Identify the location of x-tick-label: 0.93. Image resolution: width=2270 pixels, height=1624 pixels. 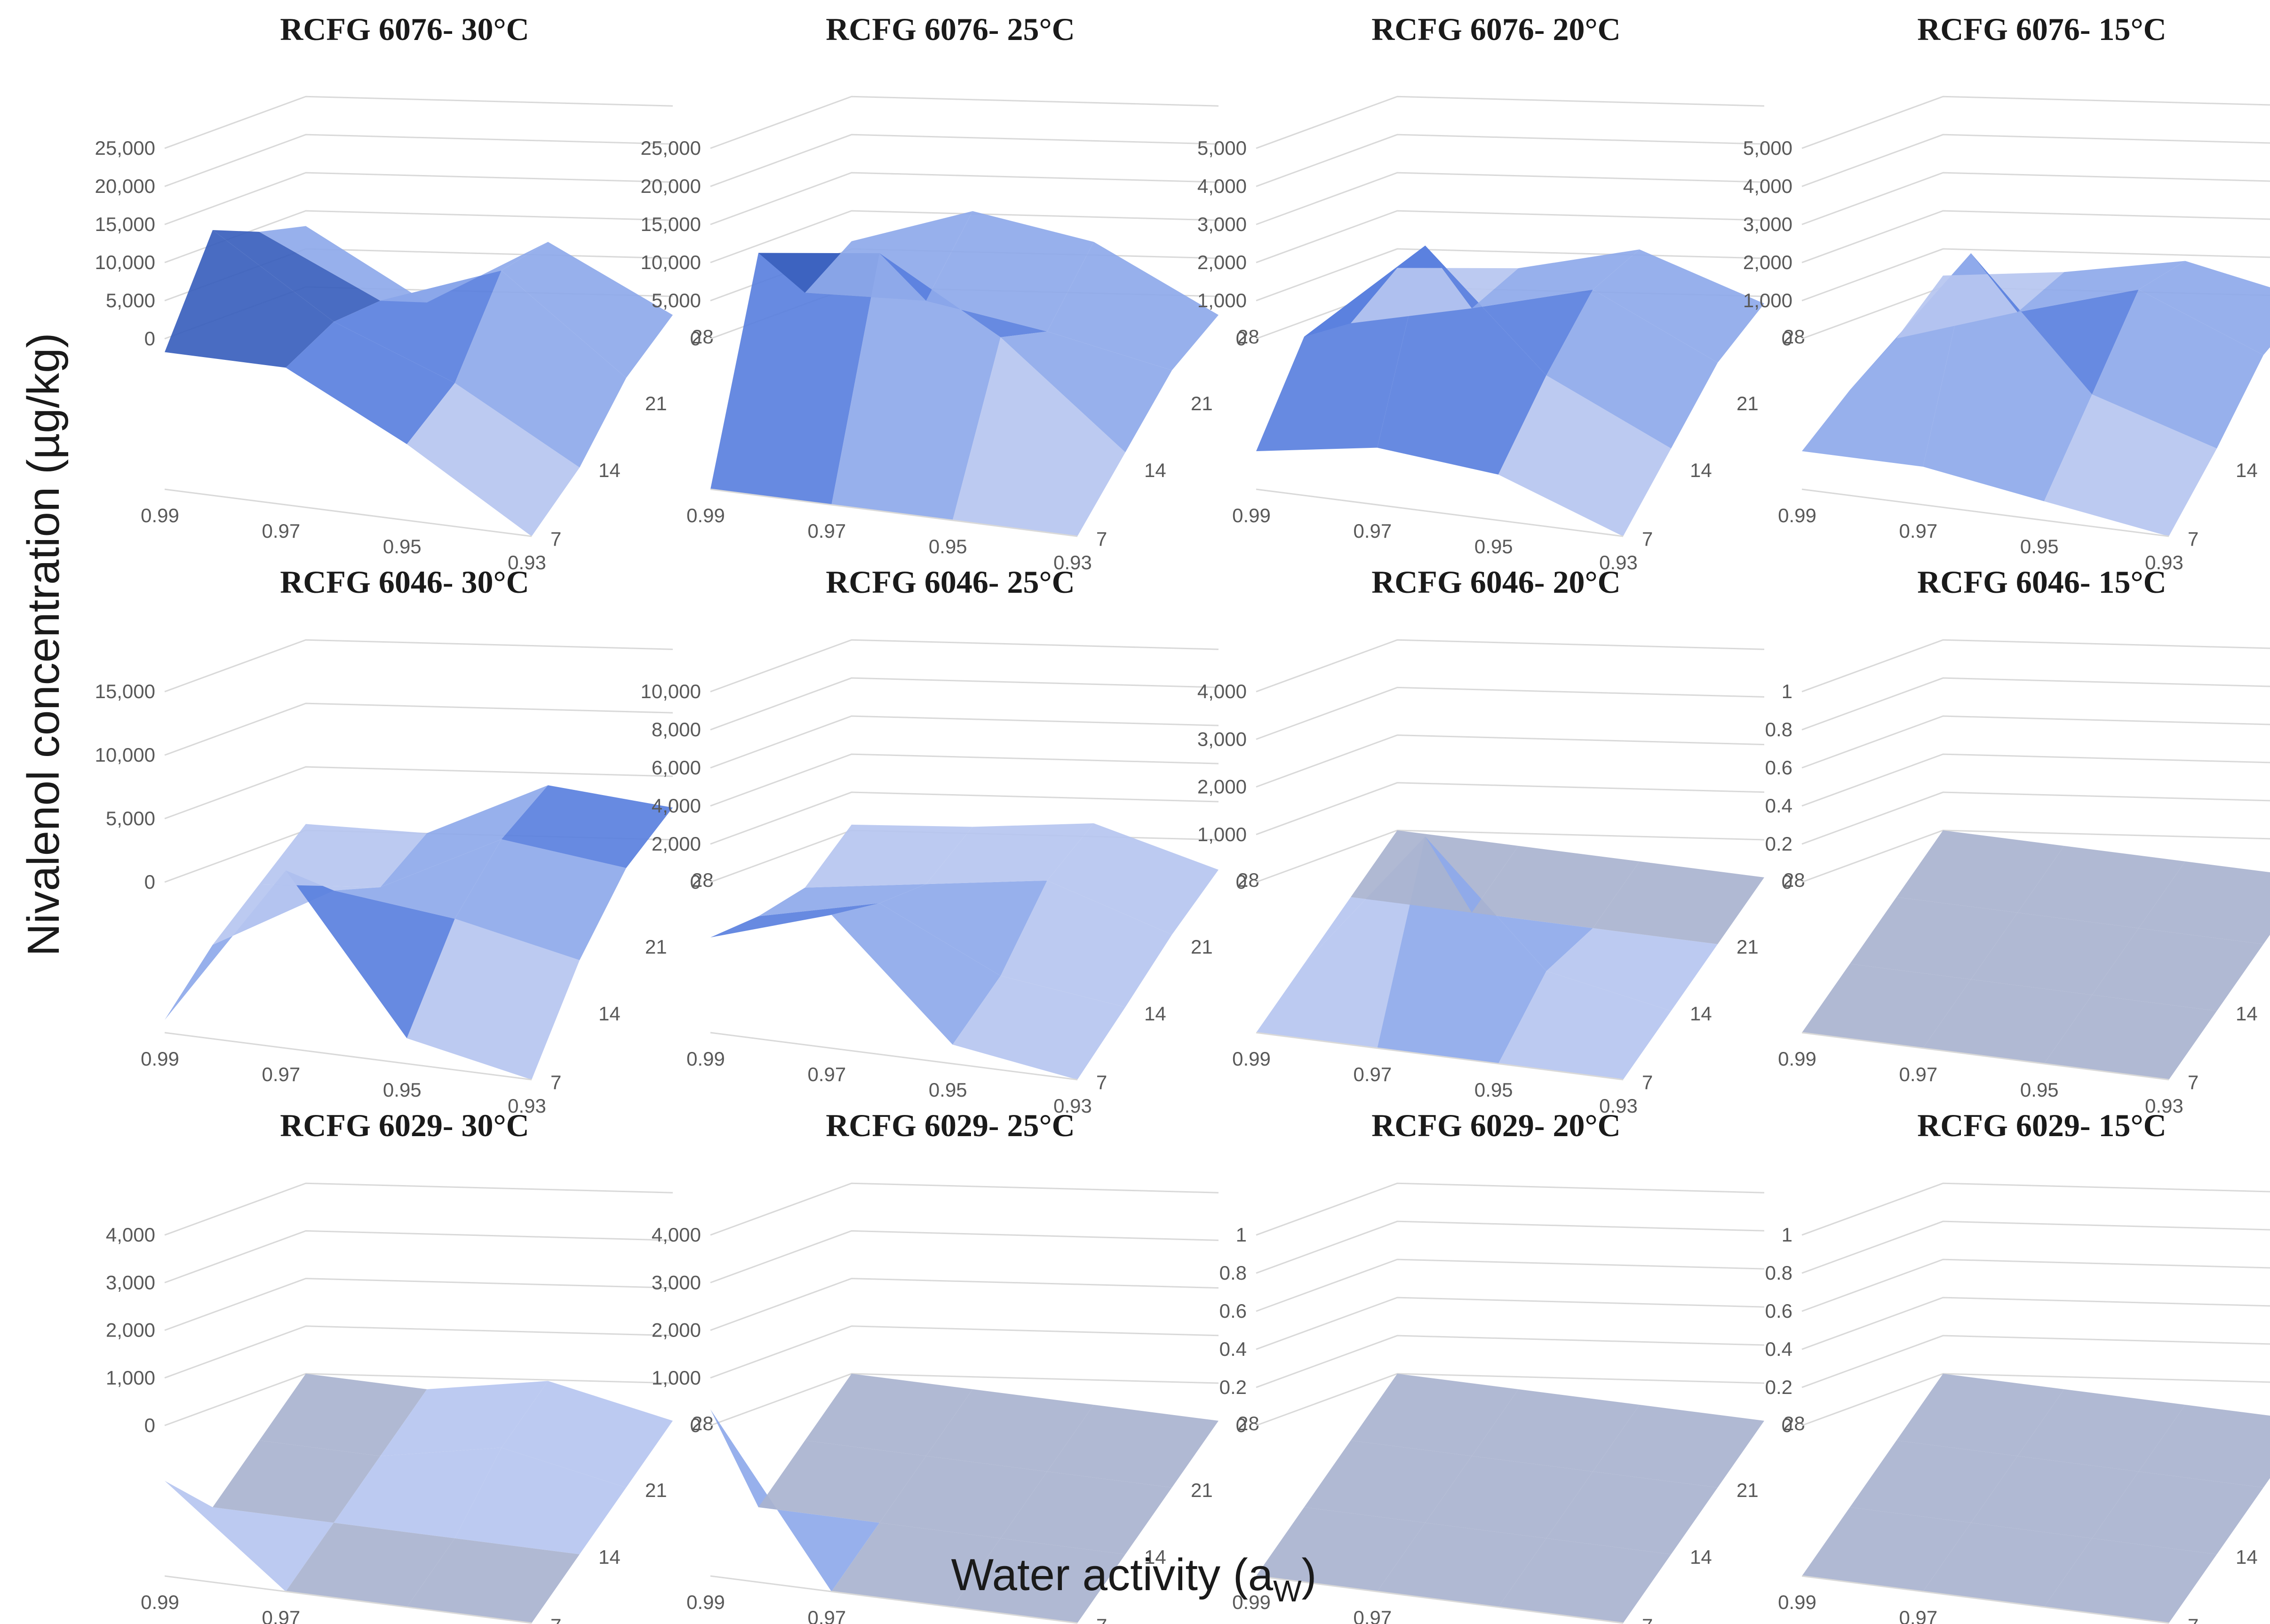
(1072, 562).